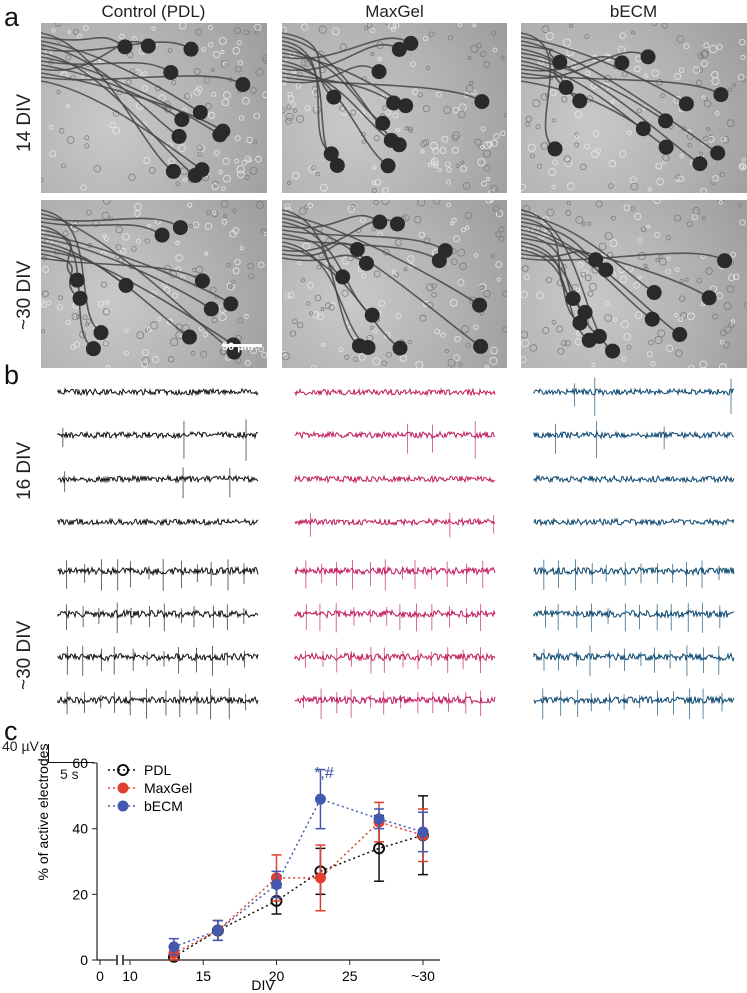 This screenshot has width=747, height=993. I want to click on panel-label-b: b, so click(12, 375).